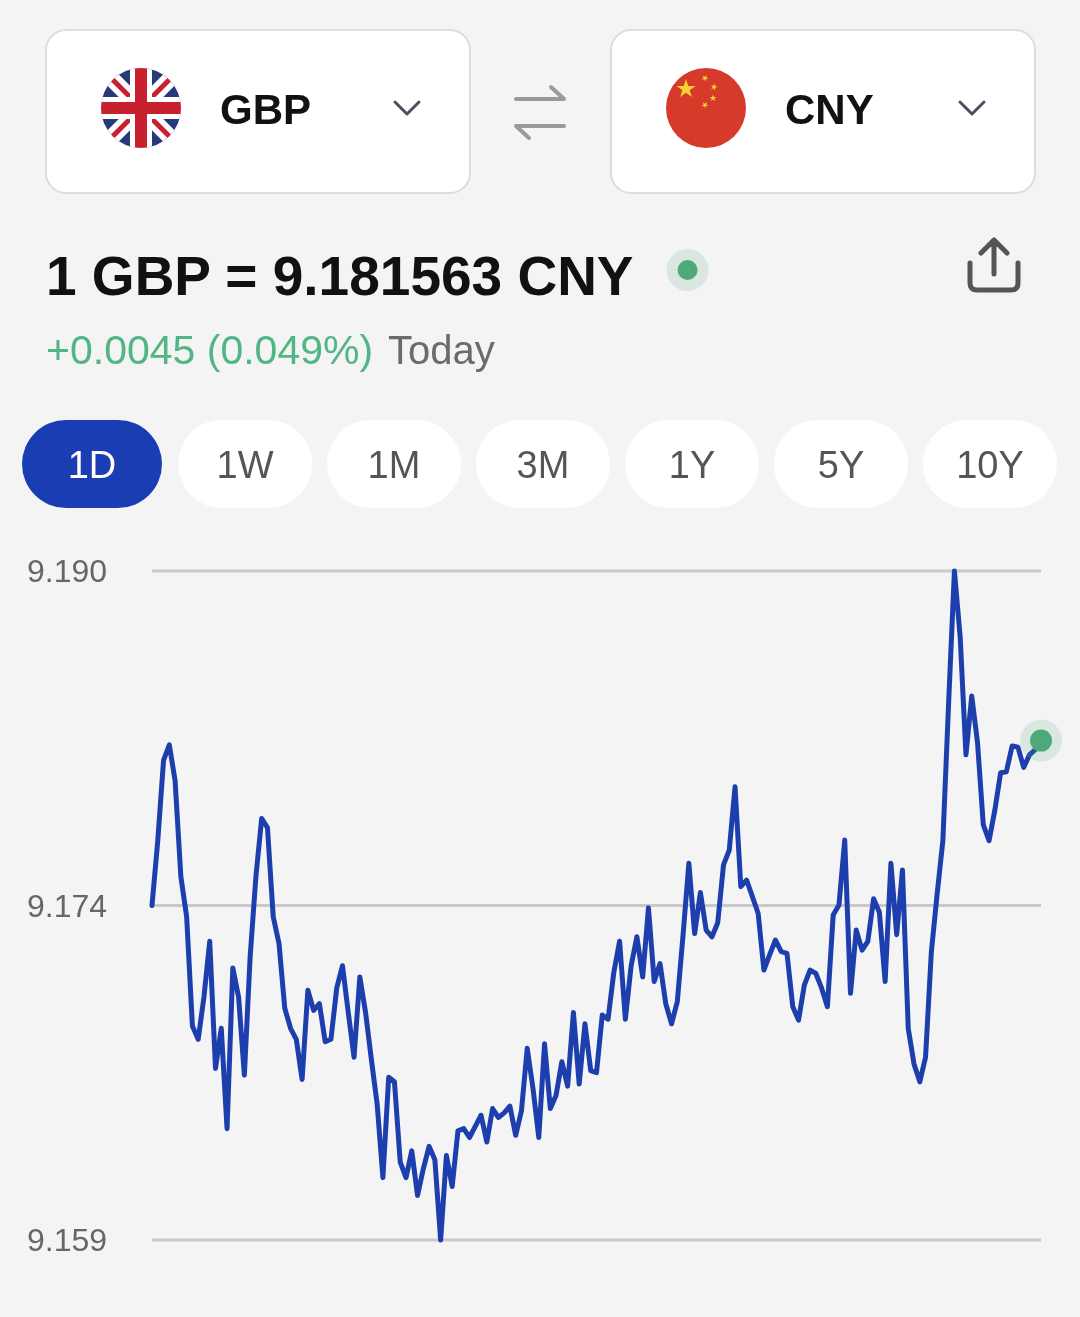  What do you see at coordinates (266, 109) in the screenshot?
I see `text: GBP` at bounding box center [266, 109].